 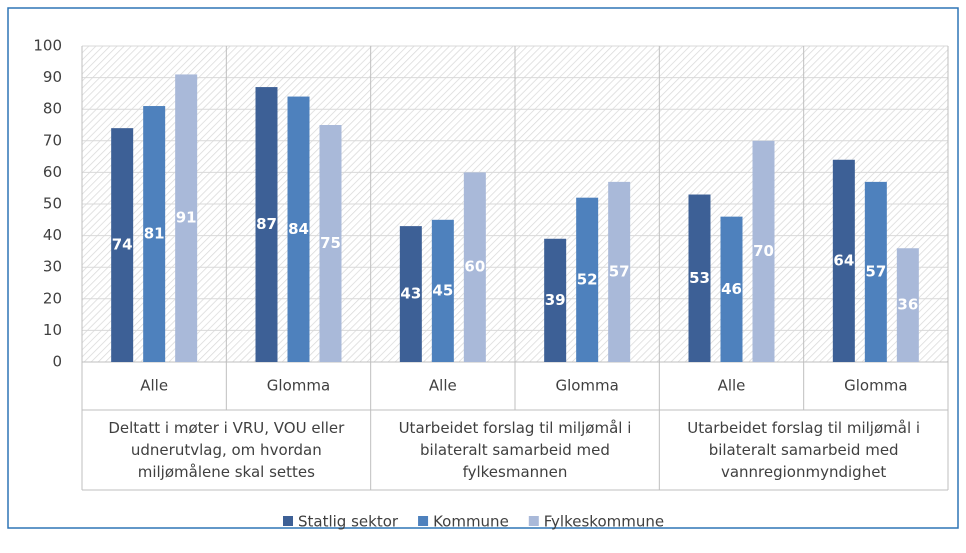 What do you see at coordinates (47, 46) in the screenshot?
I see `y-tick-label: 100` at bounding box center [47, 46].